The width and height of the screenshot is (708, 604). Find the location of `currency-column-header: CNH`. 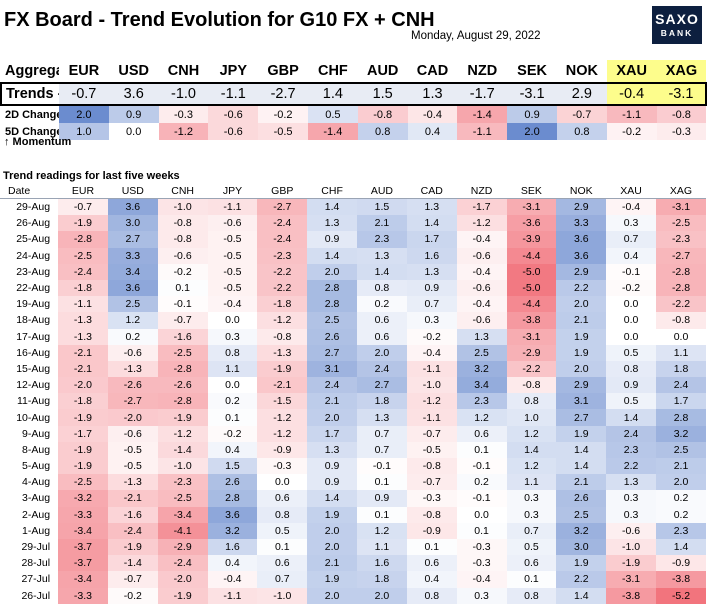

currency-column-header: CNH is located at coordinates (182, 191).